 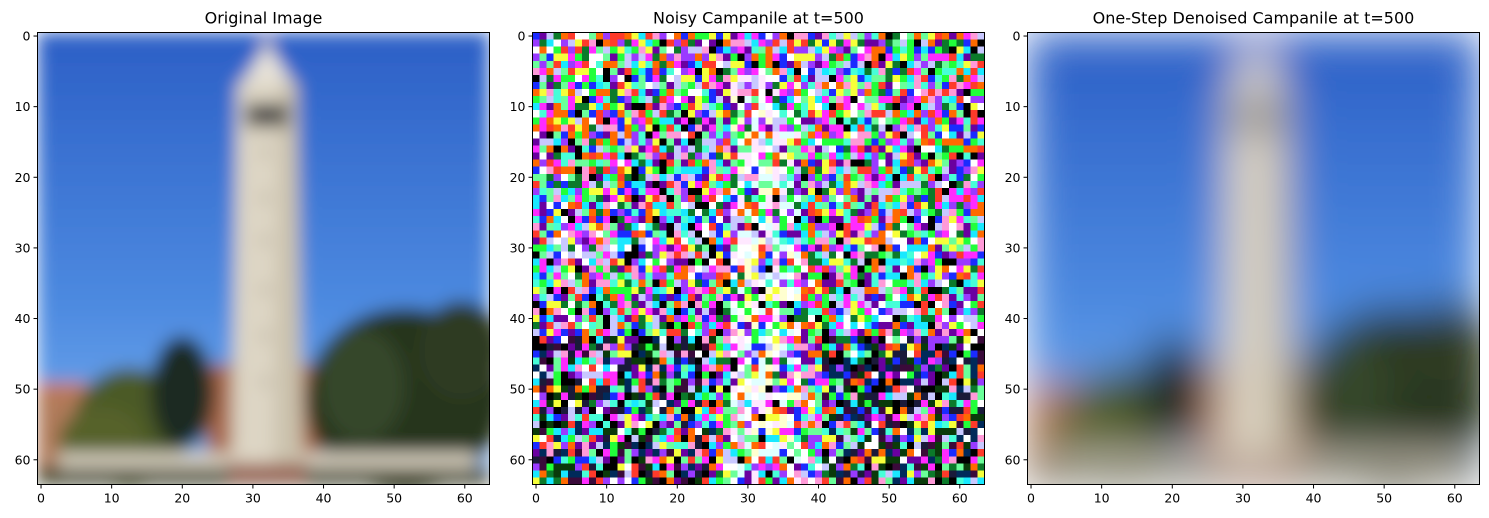 What do you see at coordinates (758, 18) in the screenshot?
I see `panel-title: Noisy Campanile at t=500` at bounding box center [758, 18].